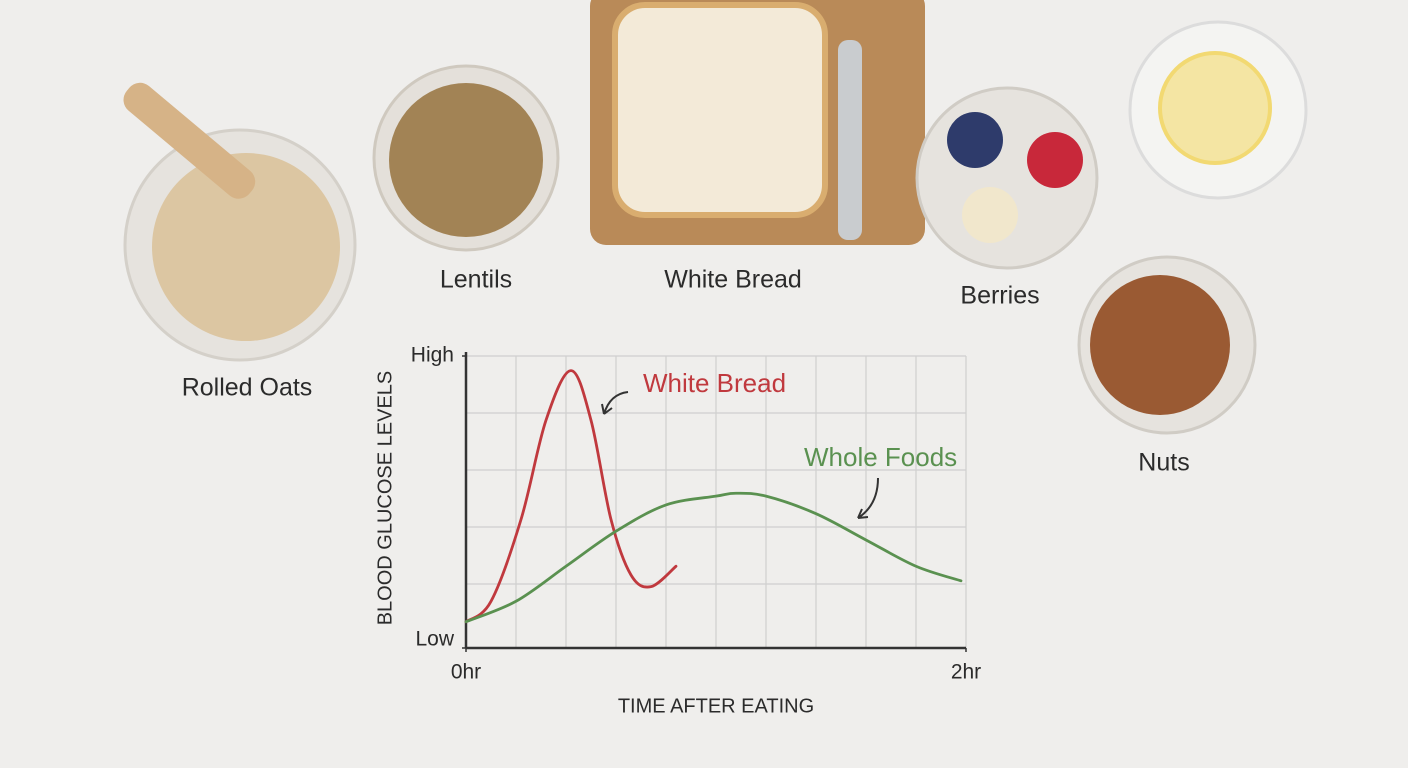  Describe the element at coordinates (999, 296) in the screenshot. I see `food-label: Berries` at that location.